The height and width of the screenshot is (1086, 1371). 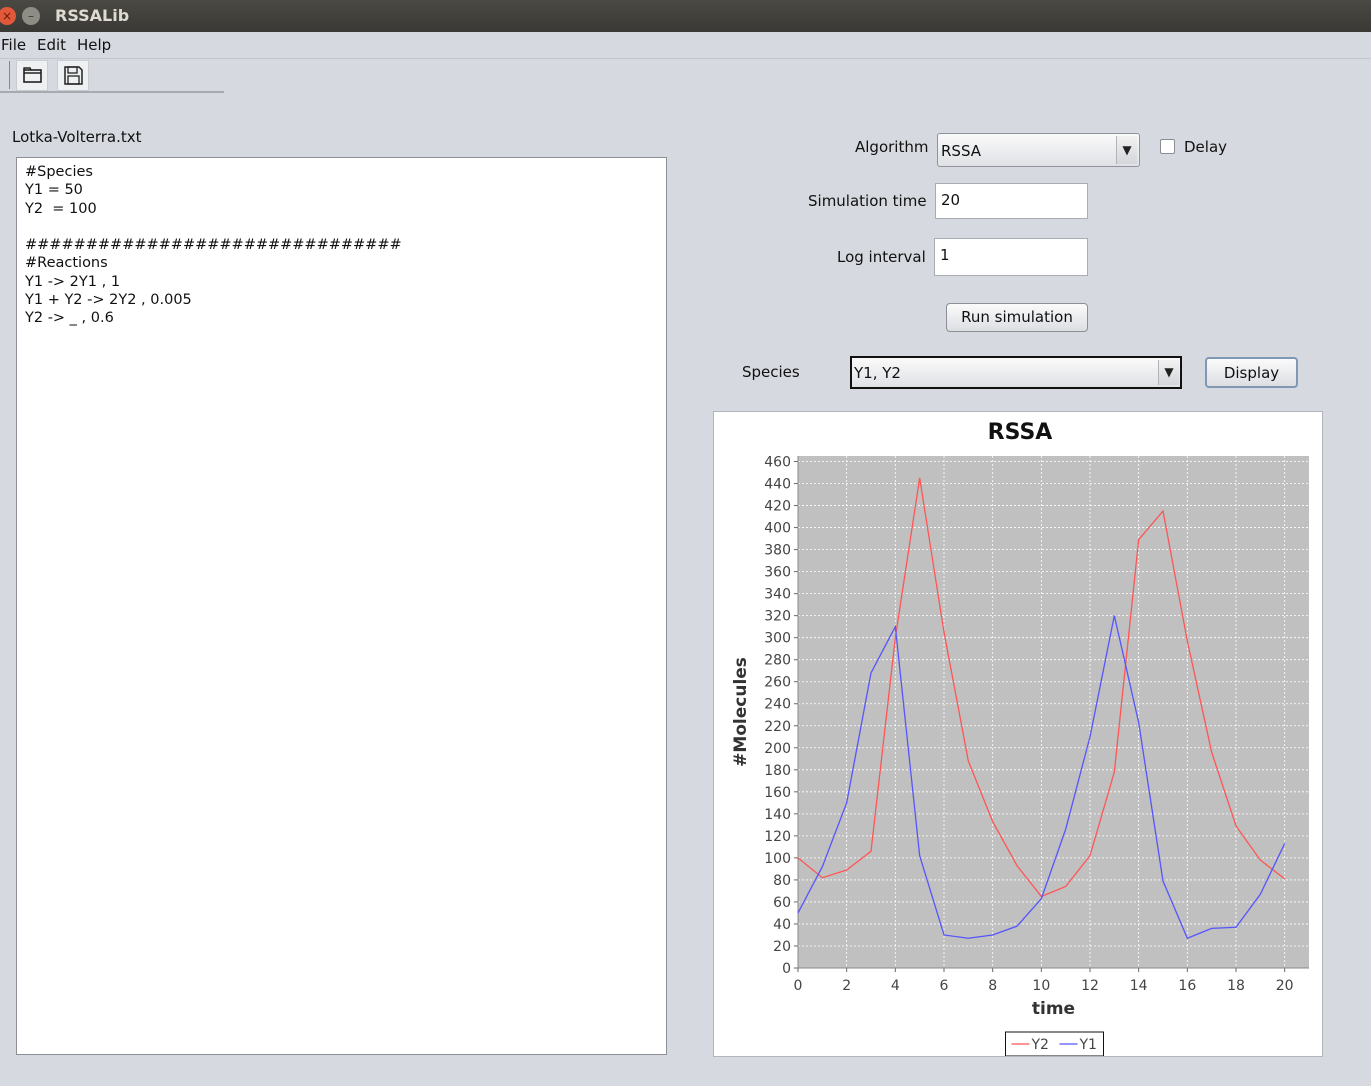 What do you see at coordinates (345, 227) in the screenshot?
I see `code-line` at bounding box center [345, 227].